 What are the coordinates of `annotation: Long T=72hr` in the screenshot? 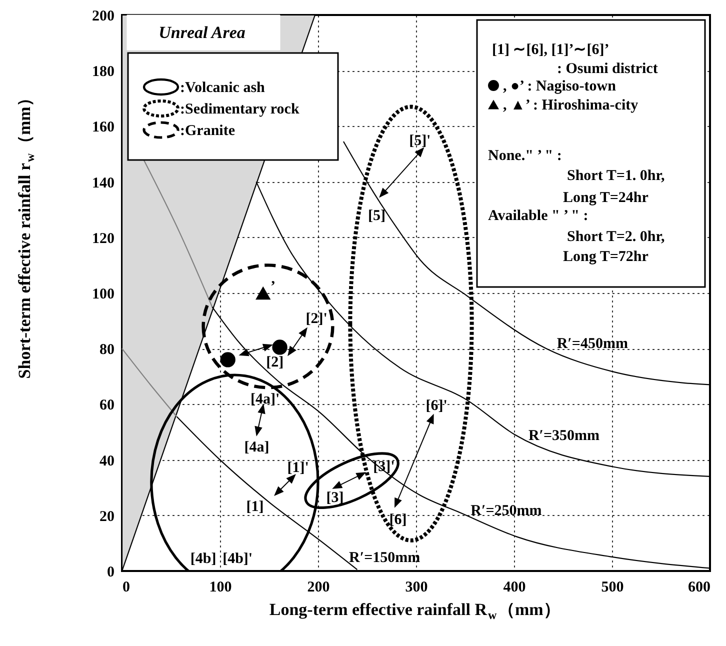 It's located at (606, 257).